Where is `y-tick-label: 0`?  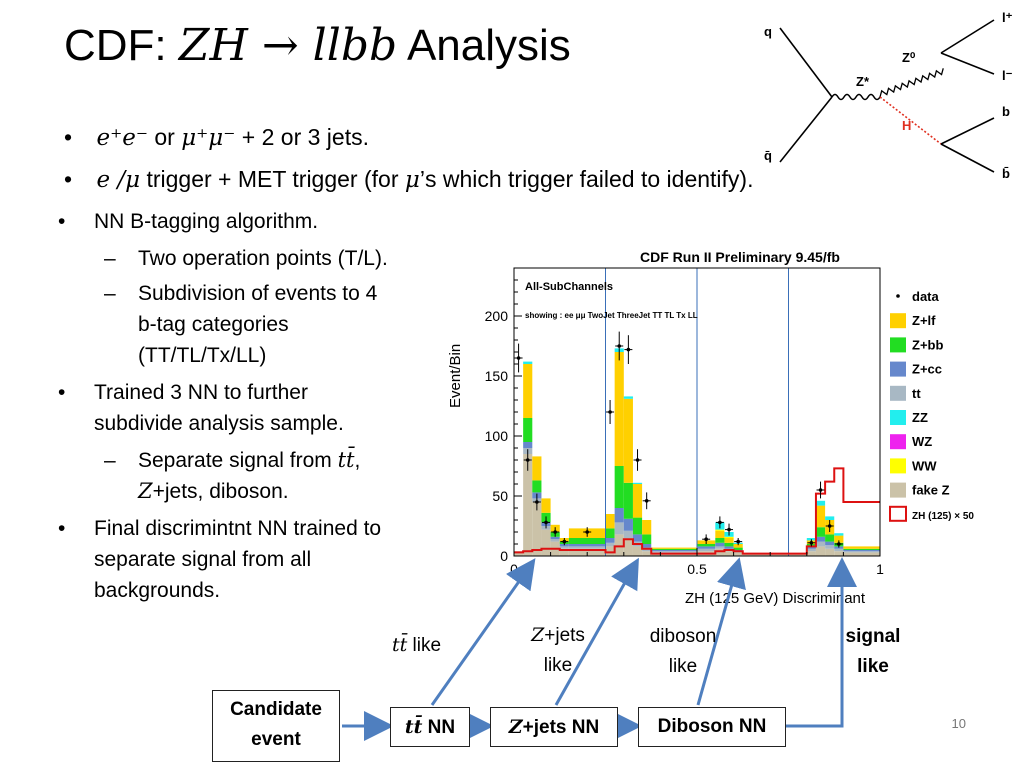
y-tick-label: 0 is located at coordinates (504, 556).